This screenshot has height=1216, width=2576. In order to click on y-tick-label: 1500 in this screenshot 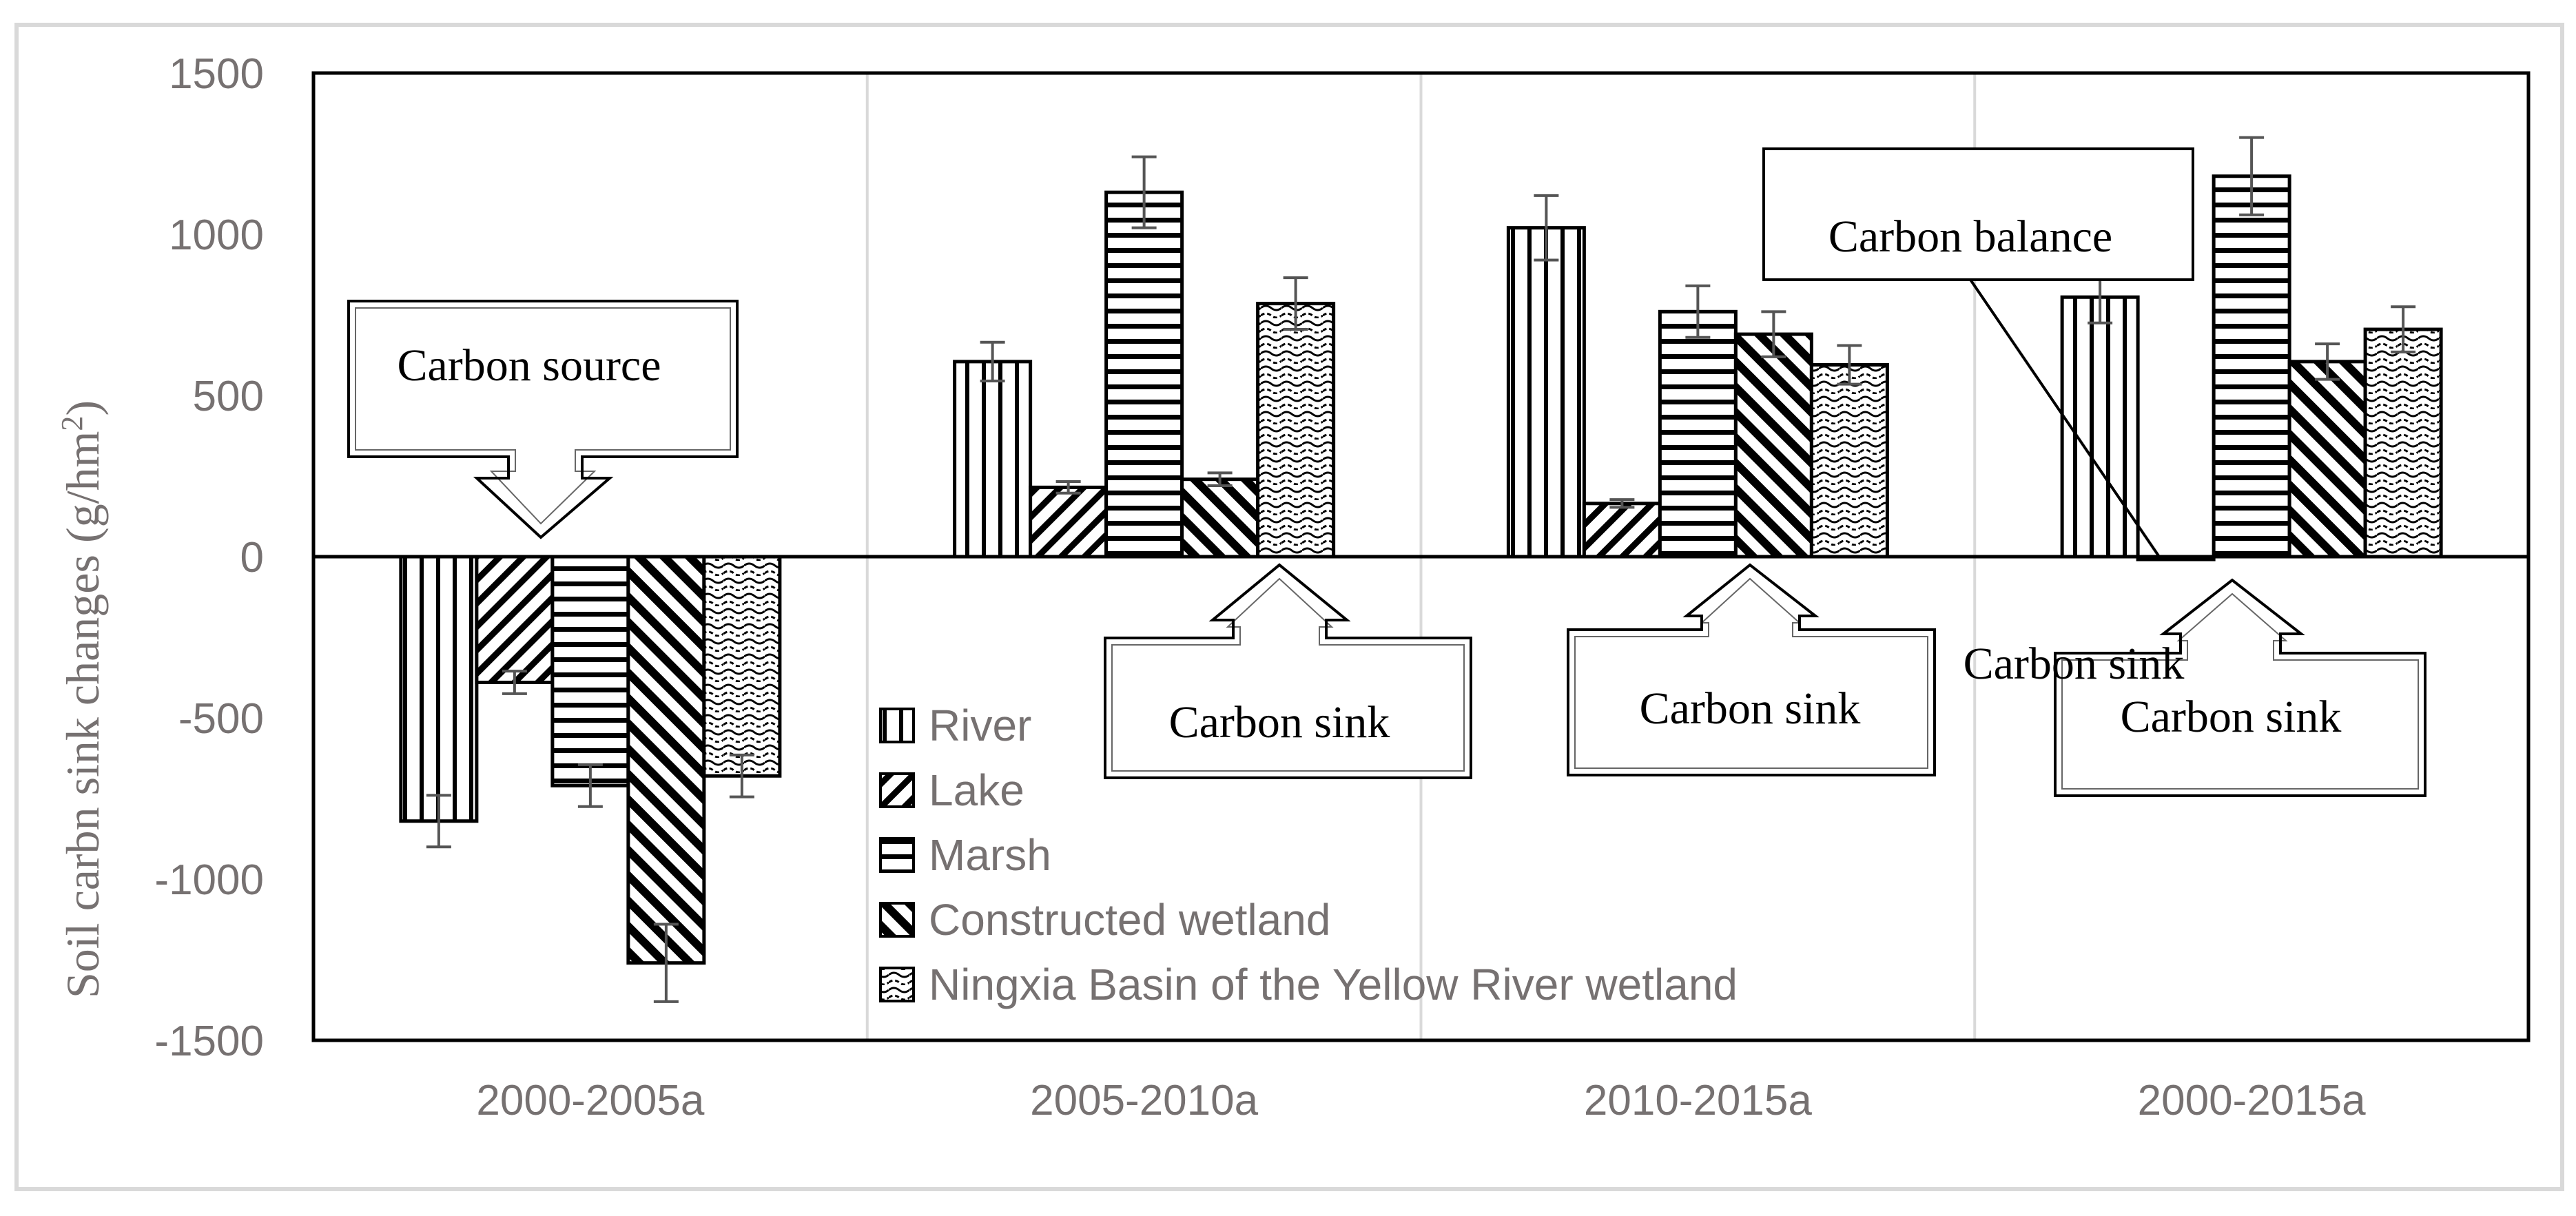, I will do `click(216, 74)`.